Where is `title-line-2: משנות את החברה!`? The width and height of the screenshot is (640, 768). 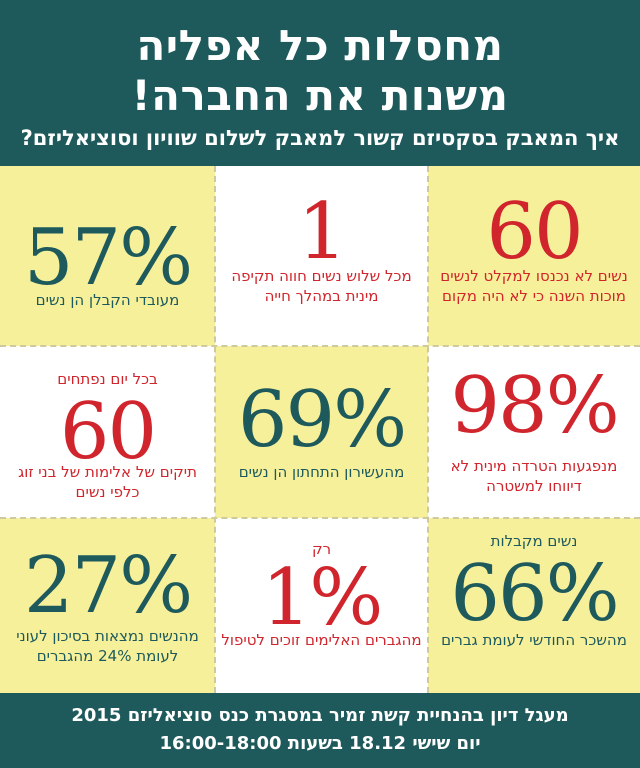
title-line-2: משנות את החברה! is located at coordinates (320, 95).